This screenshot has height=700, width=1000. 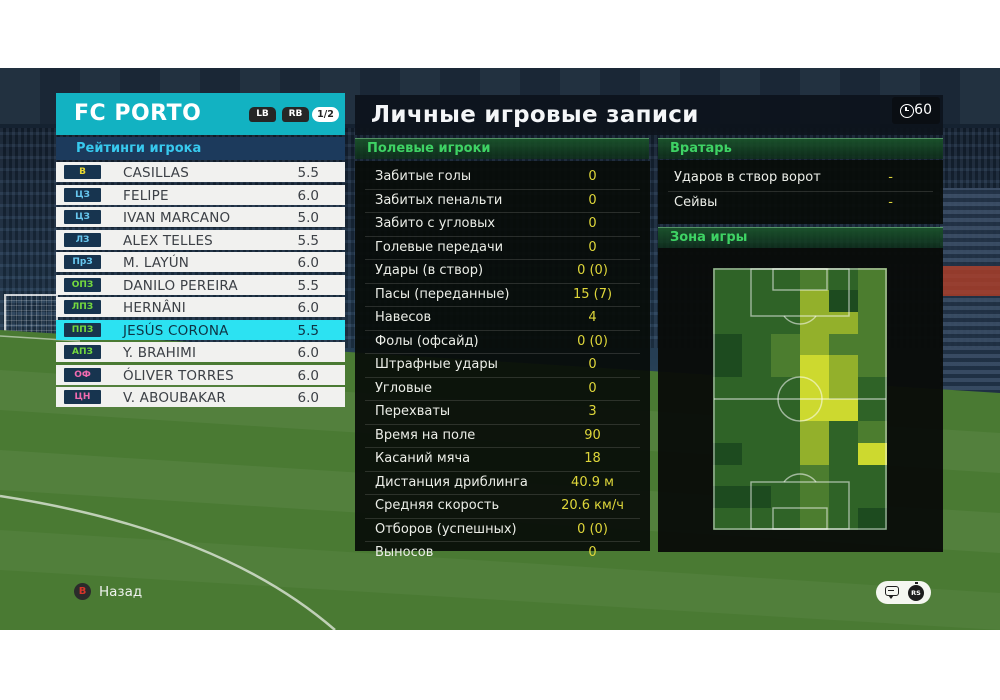 What do you see at coordinates (200, 262) in the screenshot?
I see `player-row: ПрЗ M. LAYÚN 6.0` at bounding box center [200, 262].